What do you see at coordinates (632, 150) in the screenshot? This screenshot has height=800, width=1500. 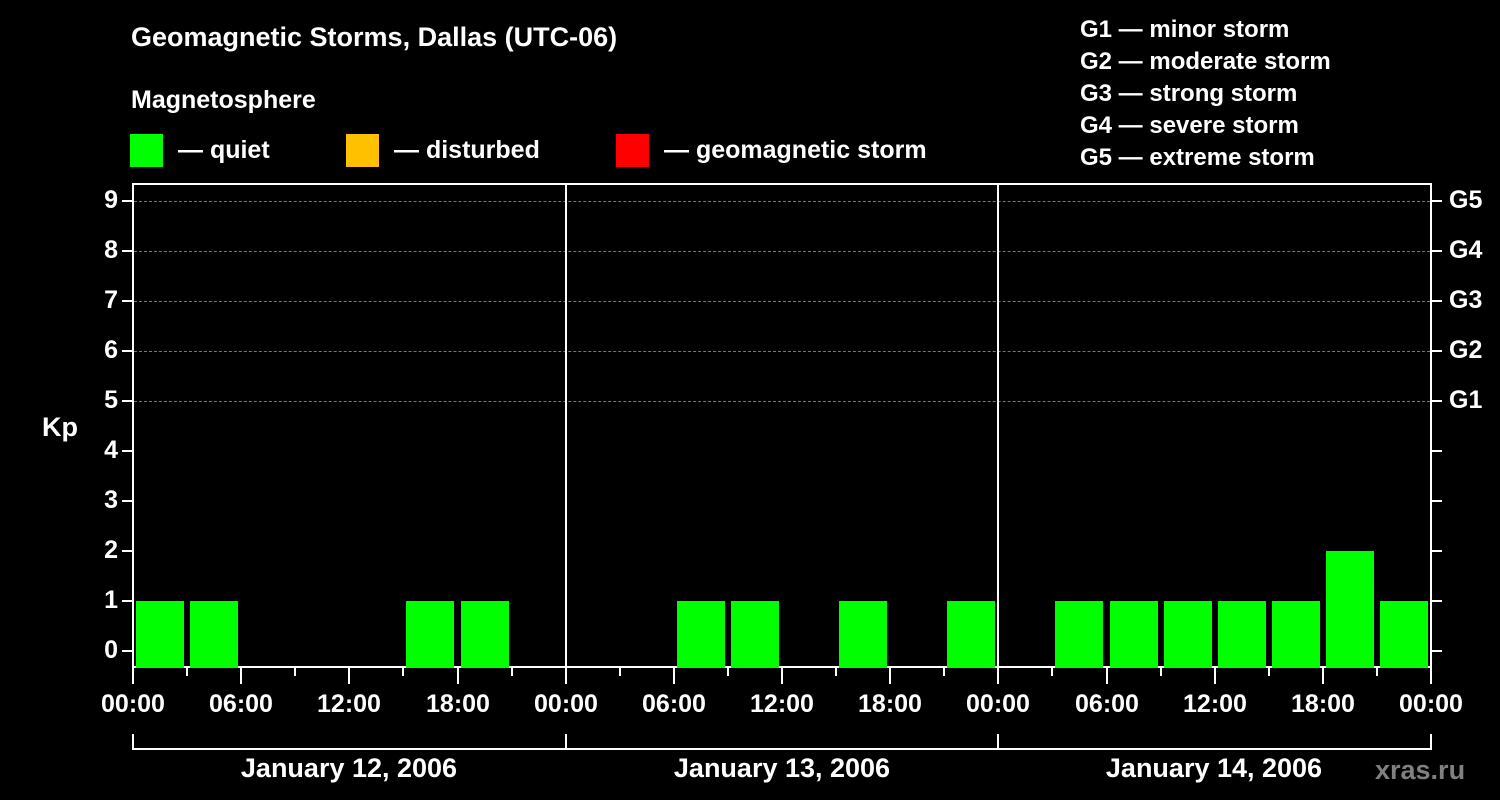 I see `legend-swatch-storm` at bounding box center [632, 150].